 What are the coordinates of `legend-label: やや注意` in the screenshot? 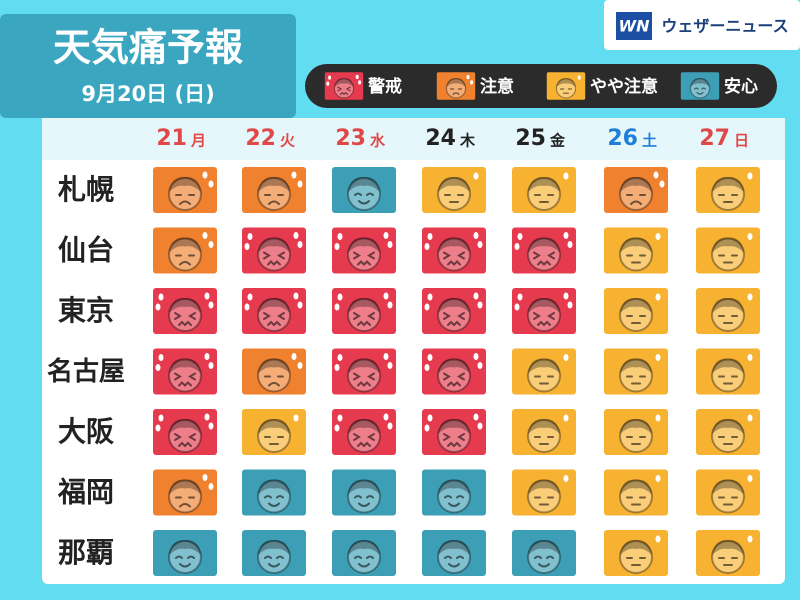 It's located at (624, 86).